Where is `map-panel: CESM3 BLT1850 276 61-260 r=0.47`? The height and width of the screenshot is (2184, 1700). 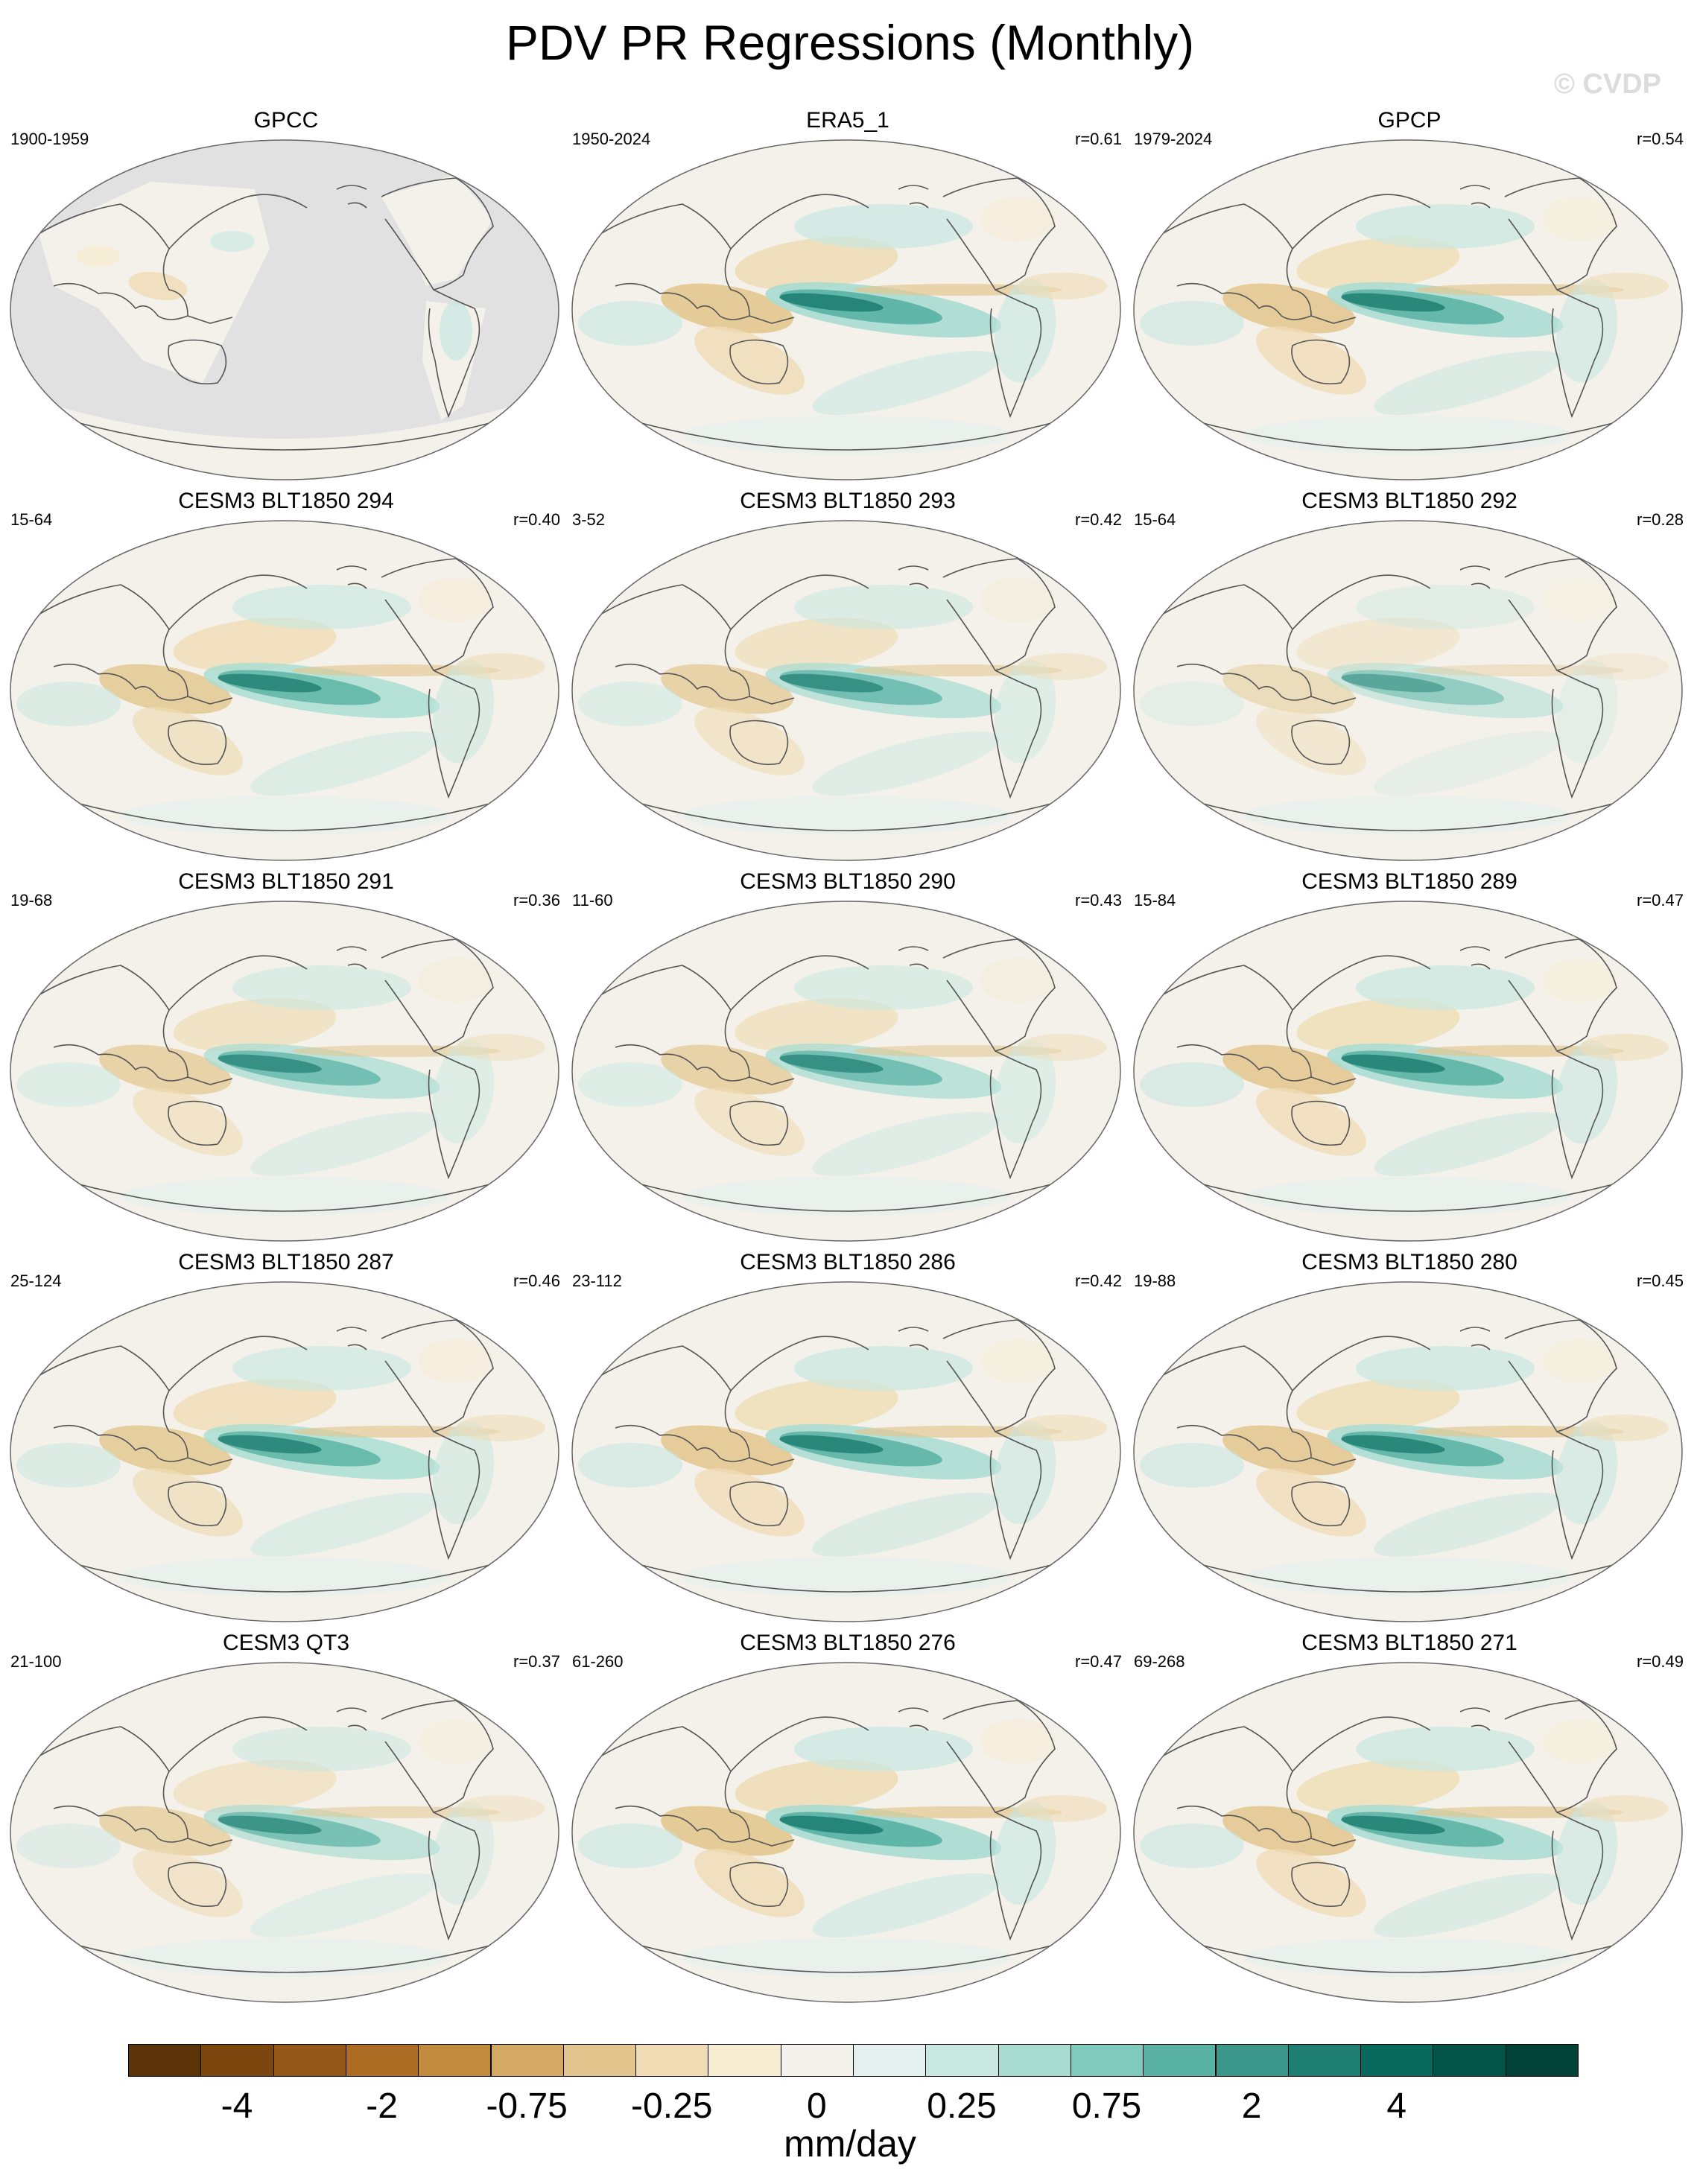 map-panel: CESM3 BLT1850 276 61-260 r=0.47 is located at coordinates (848, 1822).